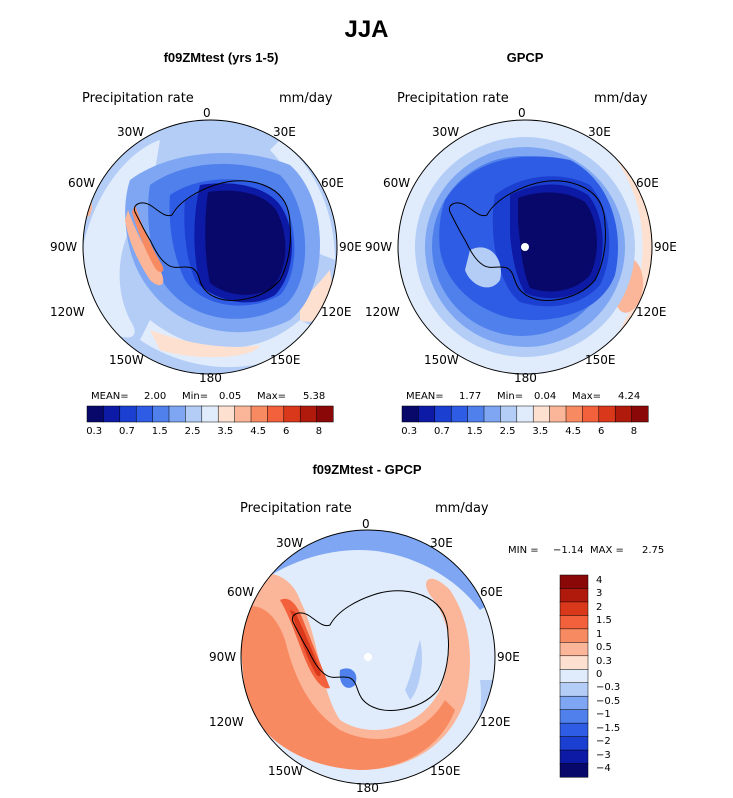 The height and width of the screenshot is (798, 733). What do you see at coordinates (573, 431) in the screenshot?
I see `colorbar-tick-label: 4.5` at bounding box center [573, 431].